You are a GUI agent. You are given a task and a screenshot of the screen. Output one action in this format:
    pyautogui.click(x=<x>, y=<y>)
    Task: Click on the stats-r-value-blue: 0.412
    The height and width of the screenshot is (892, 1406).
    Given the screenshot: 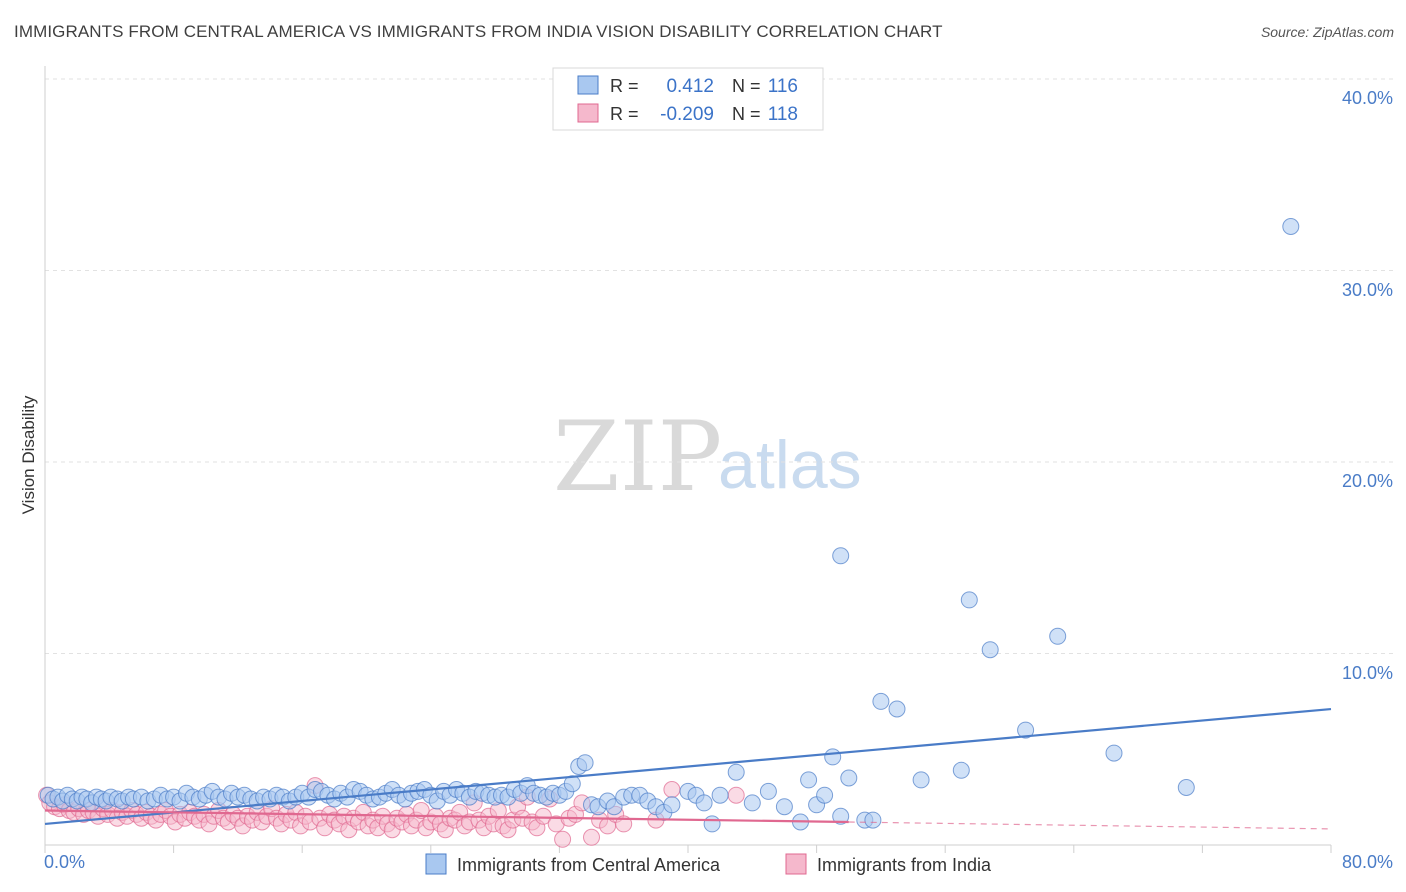 What is the action you would take?
    pyautogui.click(x=690, y=86)
    